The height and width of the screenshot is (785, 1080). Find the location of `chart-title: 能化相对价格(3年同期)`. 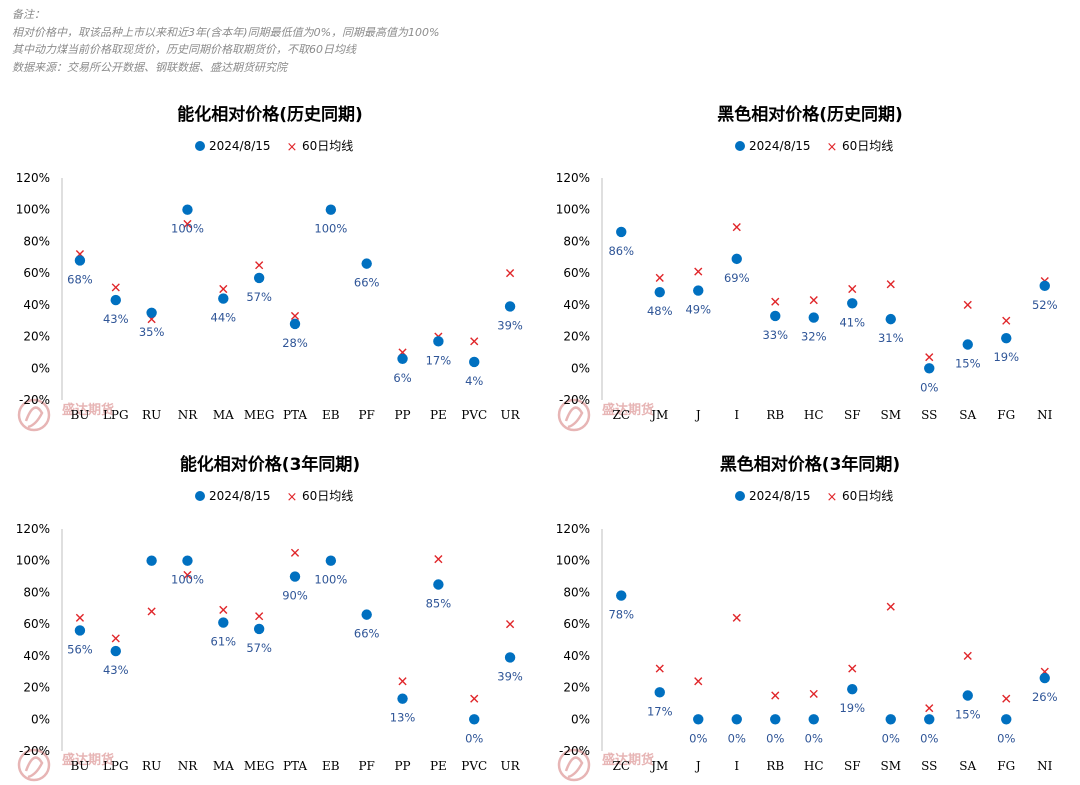

chart-title: 能化相对价格(3年同期) is located at coordinates (270, 464).